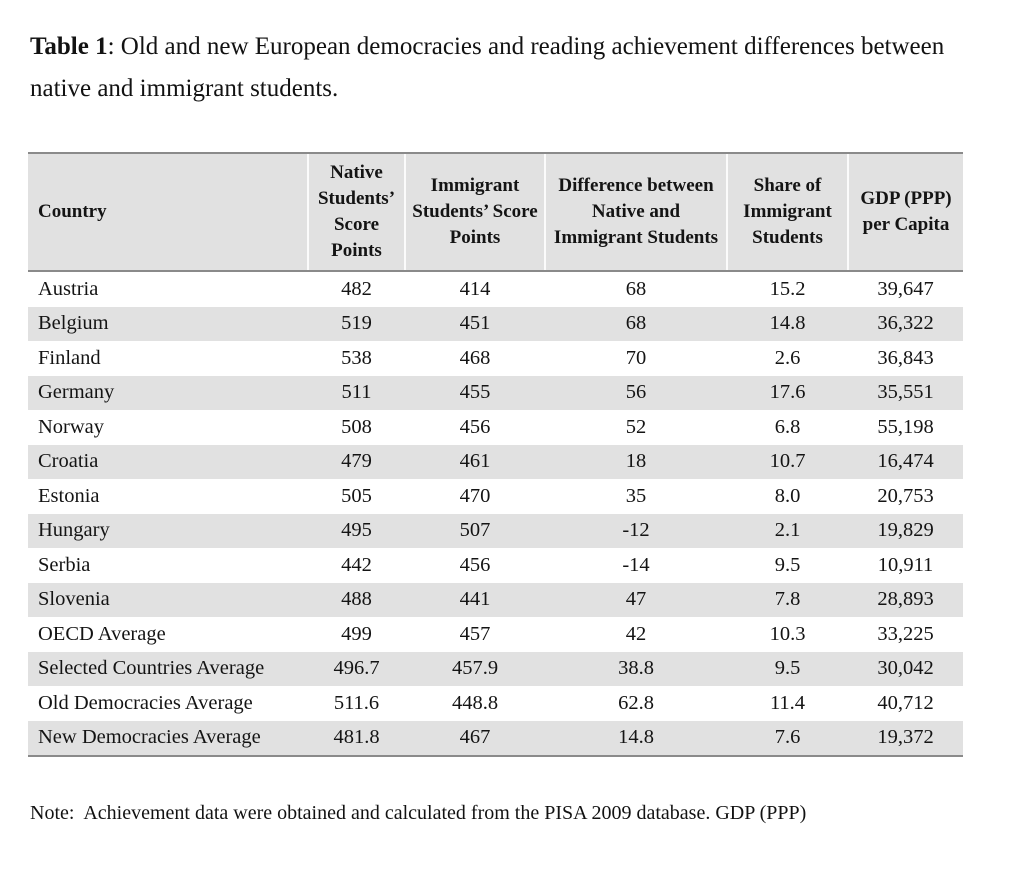 The height and width of the screenshot is (881, 1024). Describe the element at coordinates (905, 702) in the screenshot. I see `cell-value: 40,712` at that location.